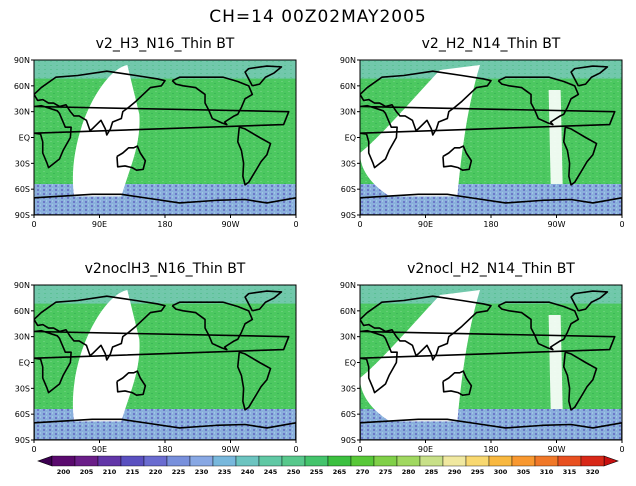  What do you see at coordinates (455, 472) in the screenshot?
I see `colorbar-label: 290` at bounding box center [455, 472].